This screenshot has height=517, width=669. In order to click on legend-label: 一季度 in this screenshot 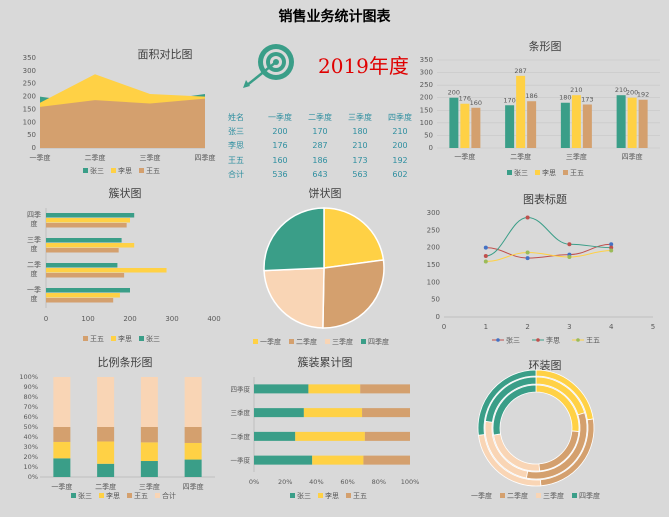, I will do `click(481, 495)`.